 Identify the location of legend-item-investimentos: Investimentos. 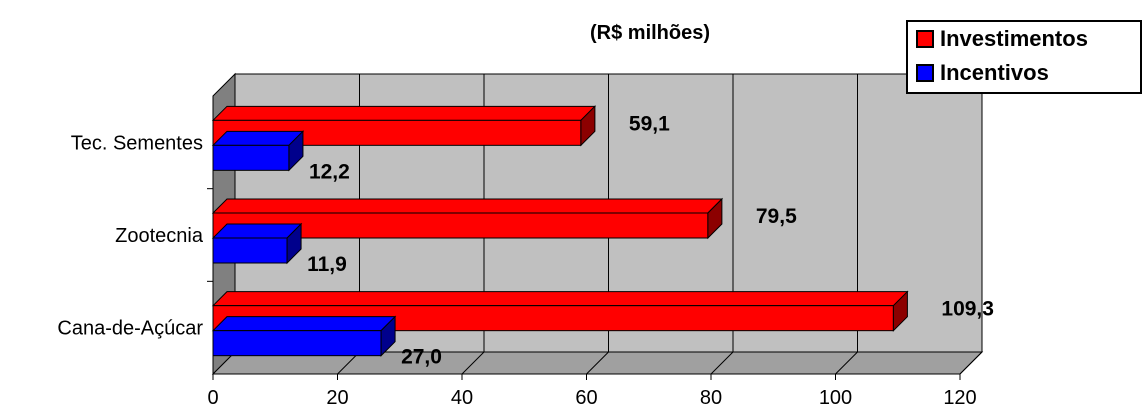
(1002, 39).